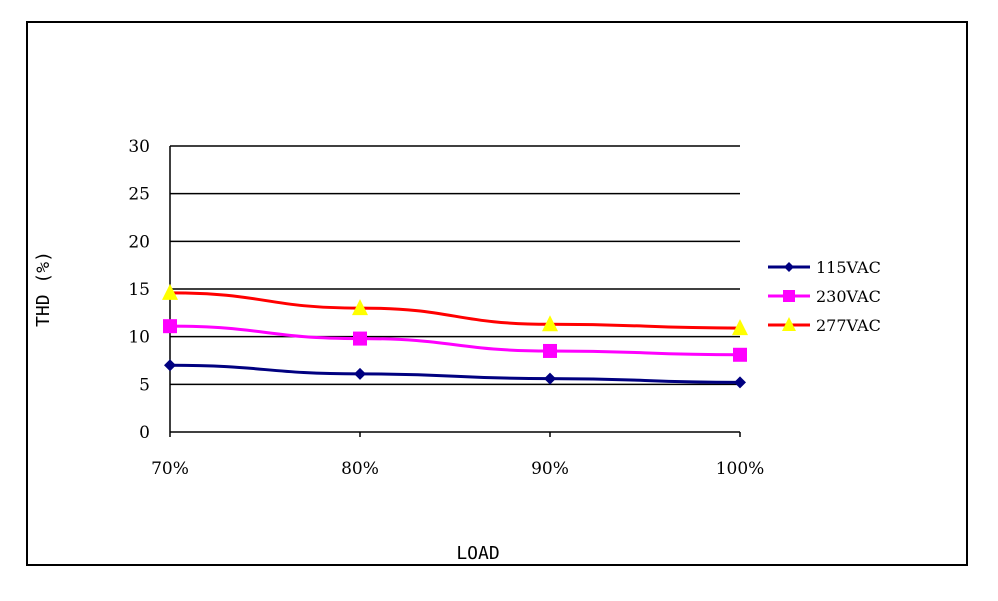  Describe the element at coordinates (43, 289) in the screenshot. I see `y-axis-title: THD (%)` at that location.